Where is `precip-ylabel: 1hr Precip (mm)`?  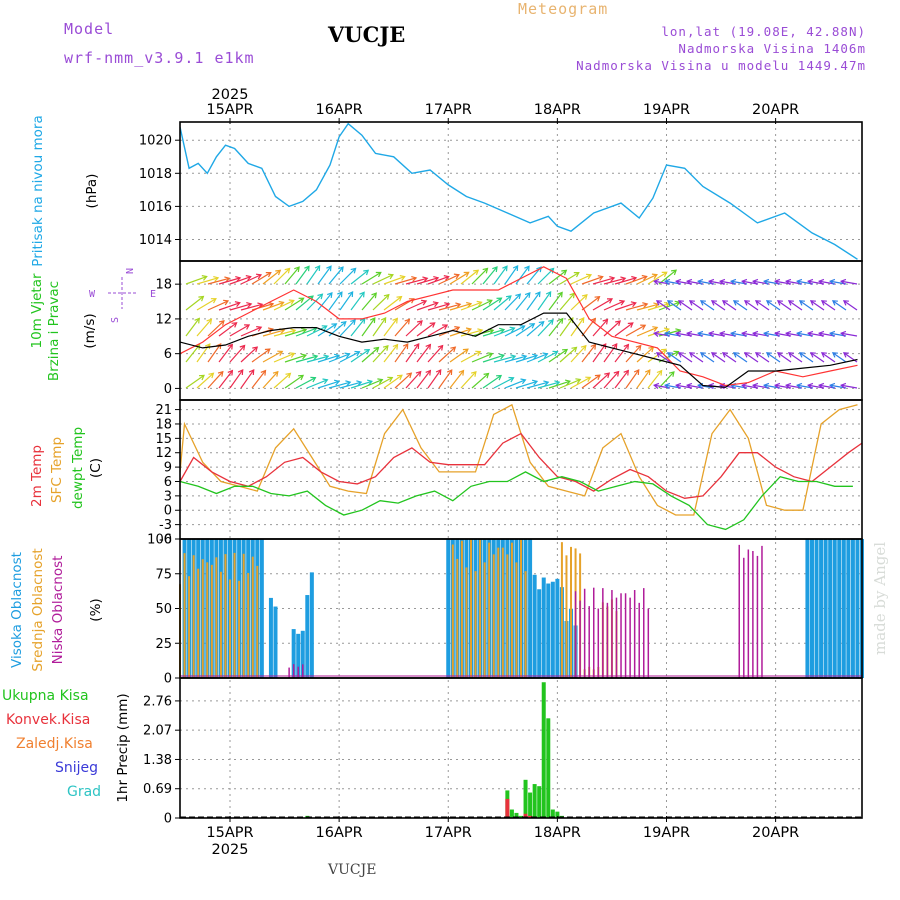 precip-ylabel: 1hr Precip (mm) is located at coordinates (123, 747).